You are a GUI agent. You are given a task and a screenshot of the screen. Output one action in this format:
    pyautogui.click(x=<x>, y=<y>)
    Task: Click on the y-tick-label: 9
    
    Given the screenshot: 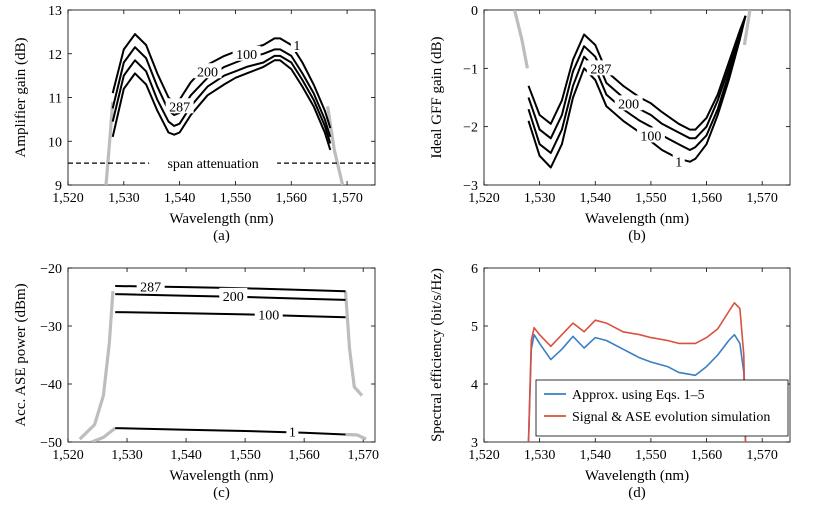 What is the action you would take?
    pyautogui.click(x=58, y=186)
    